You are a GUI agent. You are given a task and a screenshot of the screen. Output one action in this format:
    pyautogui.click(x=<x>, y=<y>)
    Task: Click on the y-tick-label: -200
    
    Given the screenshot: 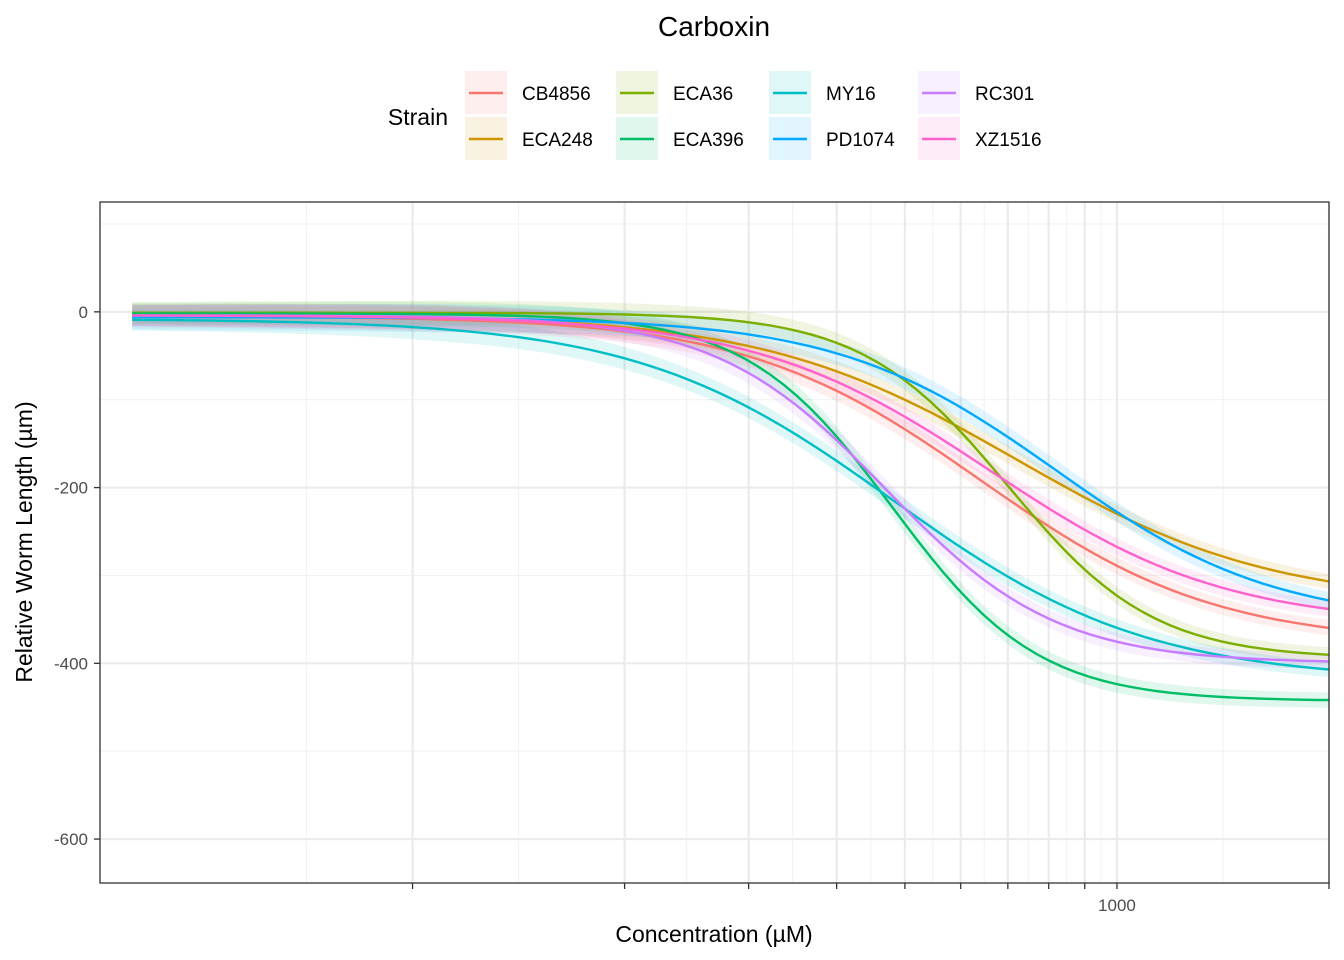 What is the action you would take?
    pyautogui.click(x=71, y=488)
    